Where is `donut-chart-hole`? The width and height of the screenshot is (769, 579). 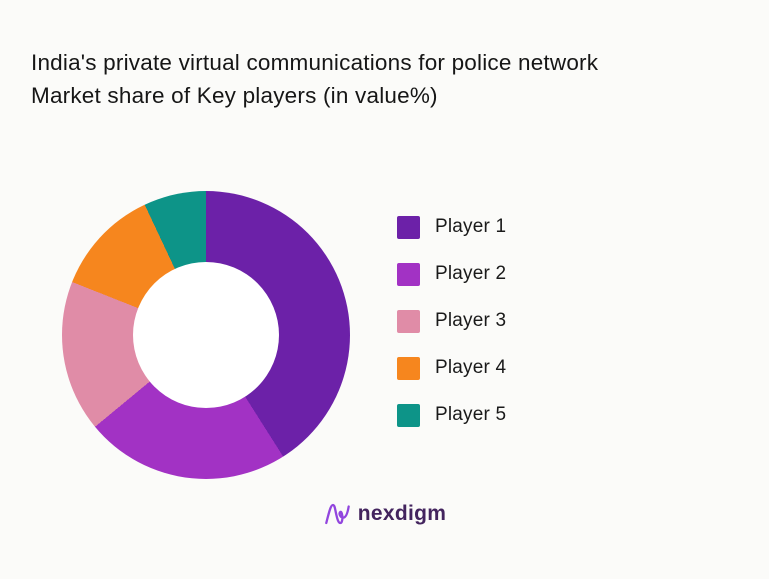 donut-chart-hole is located at coordinates (206, 335).